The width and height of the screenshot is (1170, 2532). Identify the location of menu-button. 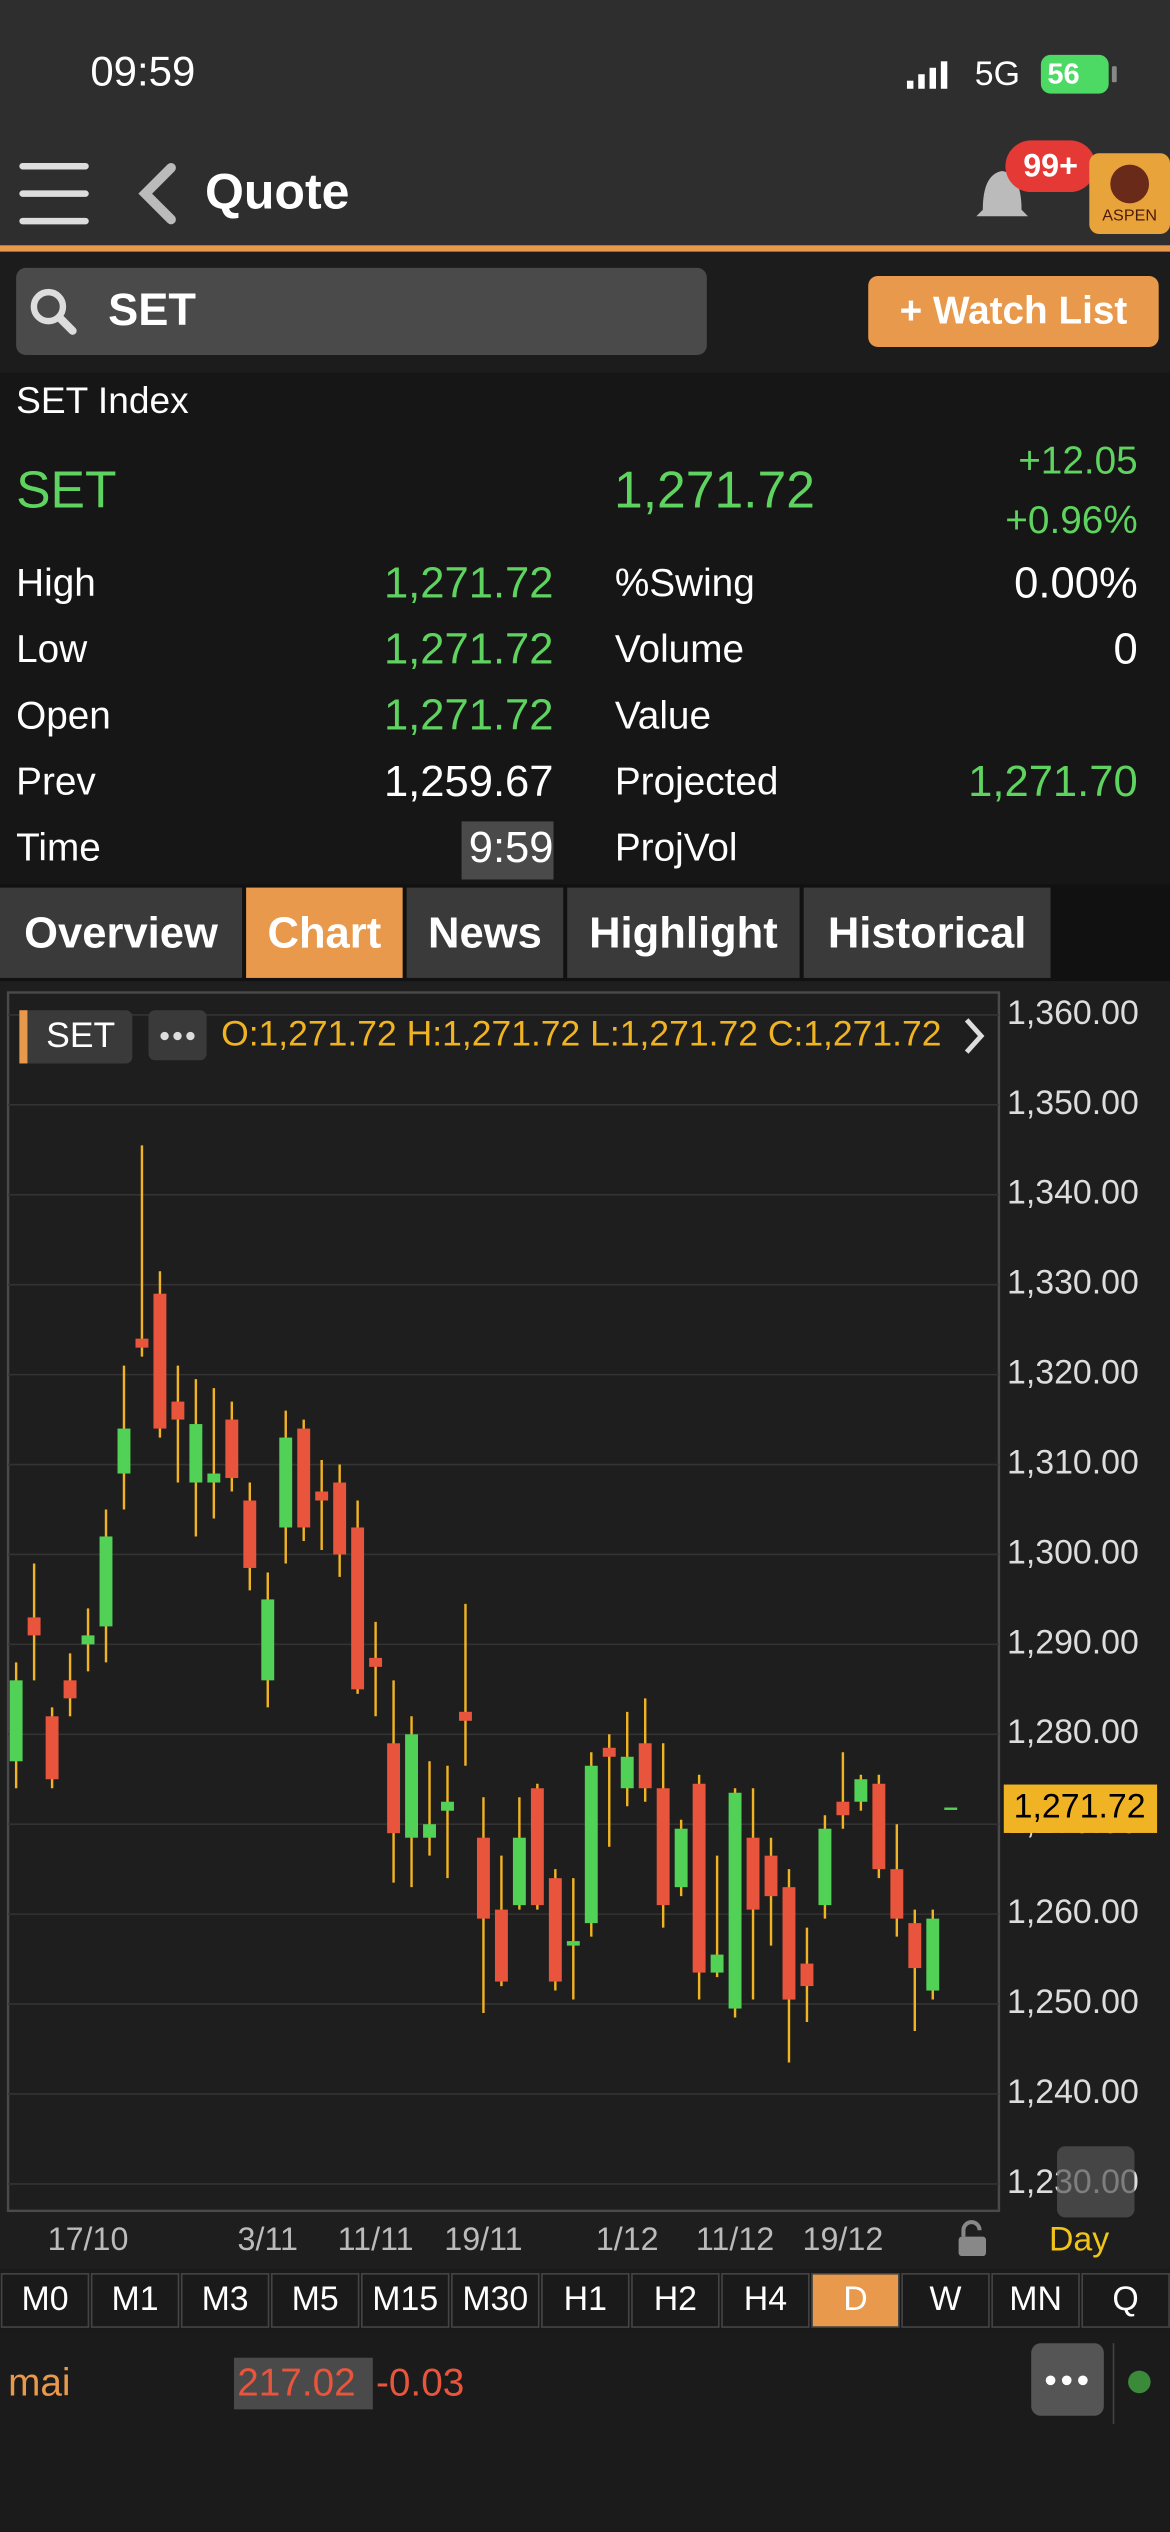
(54, 193).